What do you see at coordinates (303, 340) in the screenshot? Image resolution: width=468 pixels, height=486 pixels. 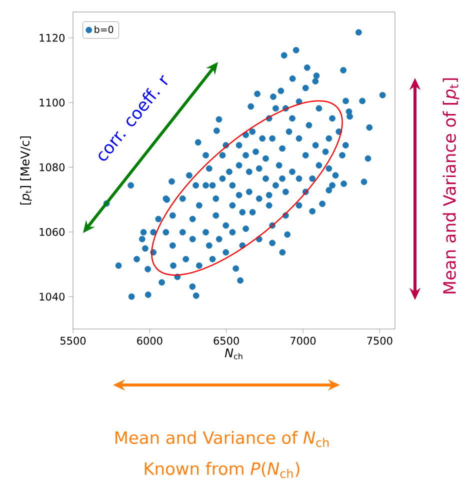 I see `x-tick-label: 7000` at bounding box center [303, 340].